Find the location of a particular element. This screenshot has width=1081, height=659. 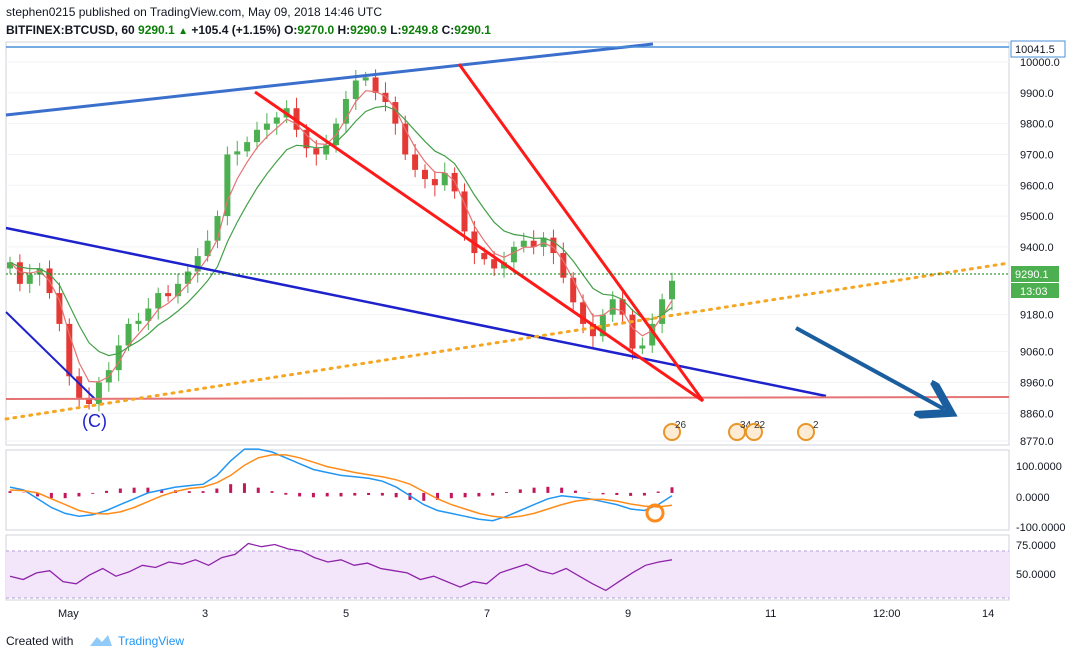

time-tick: 12:00 is located at coordinates (887, 614).